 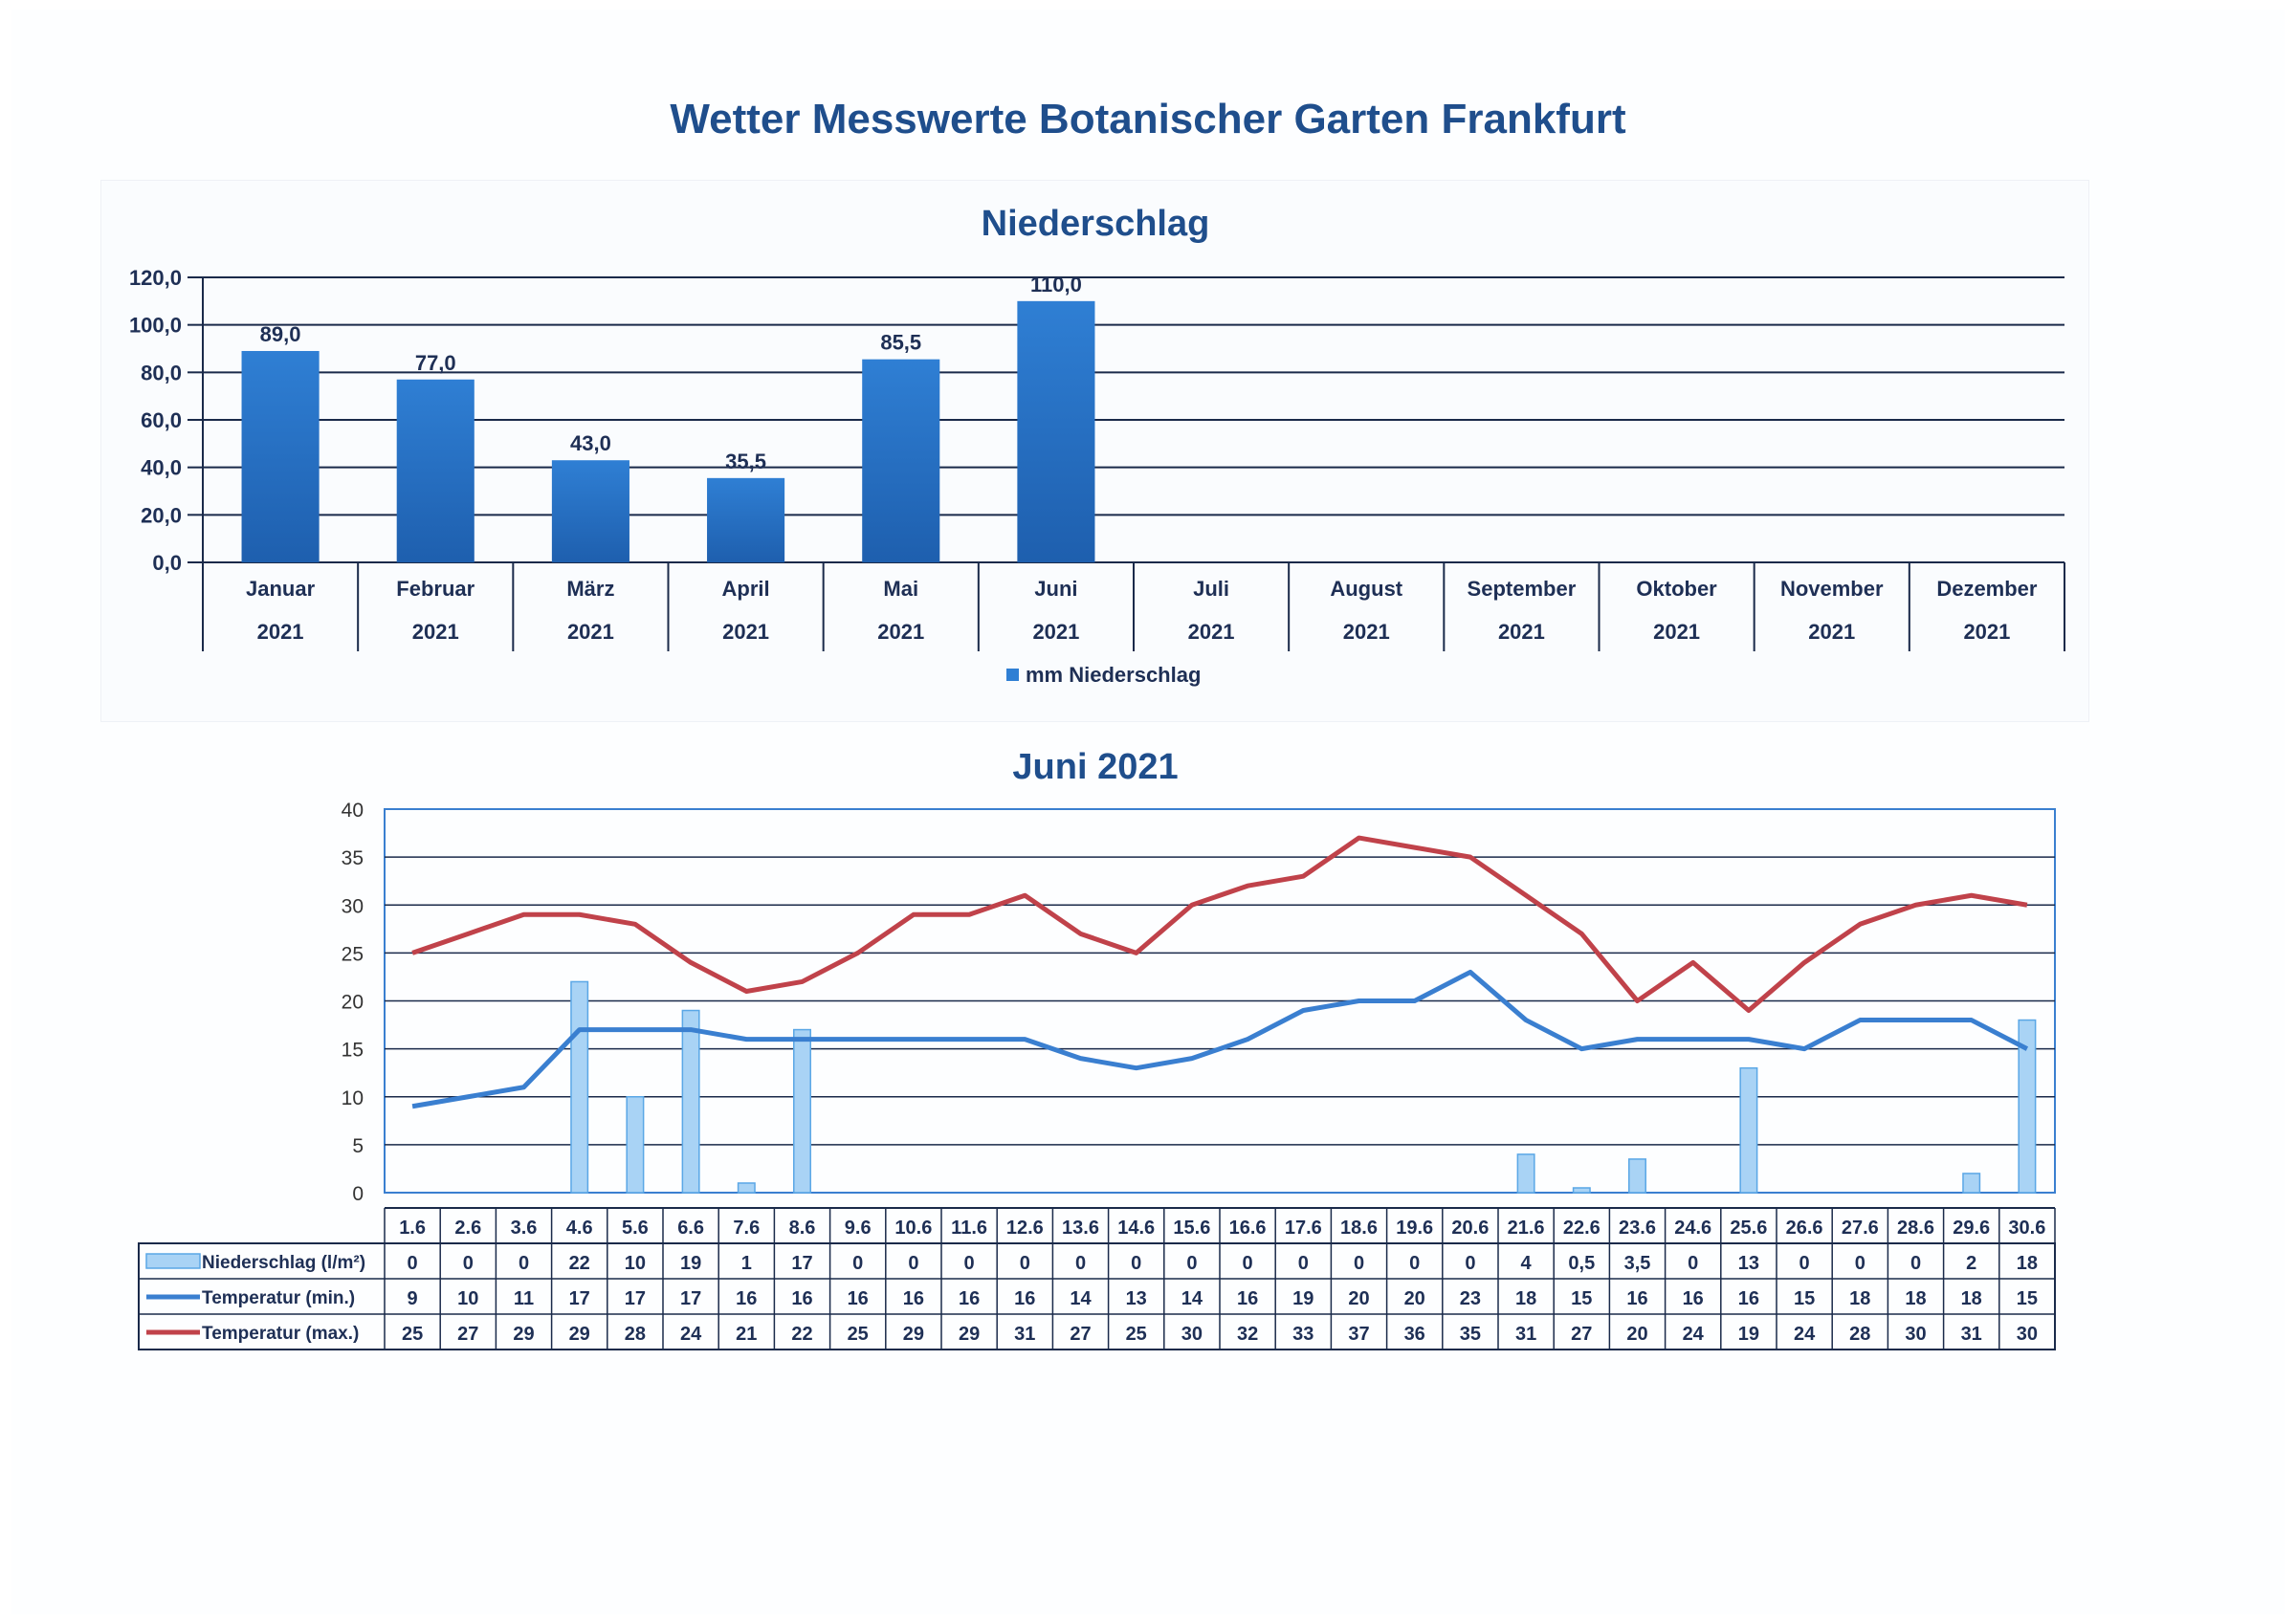 I want to click on y-tick-label: 20,0, so click(x=162, y=515).